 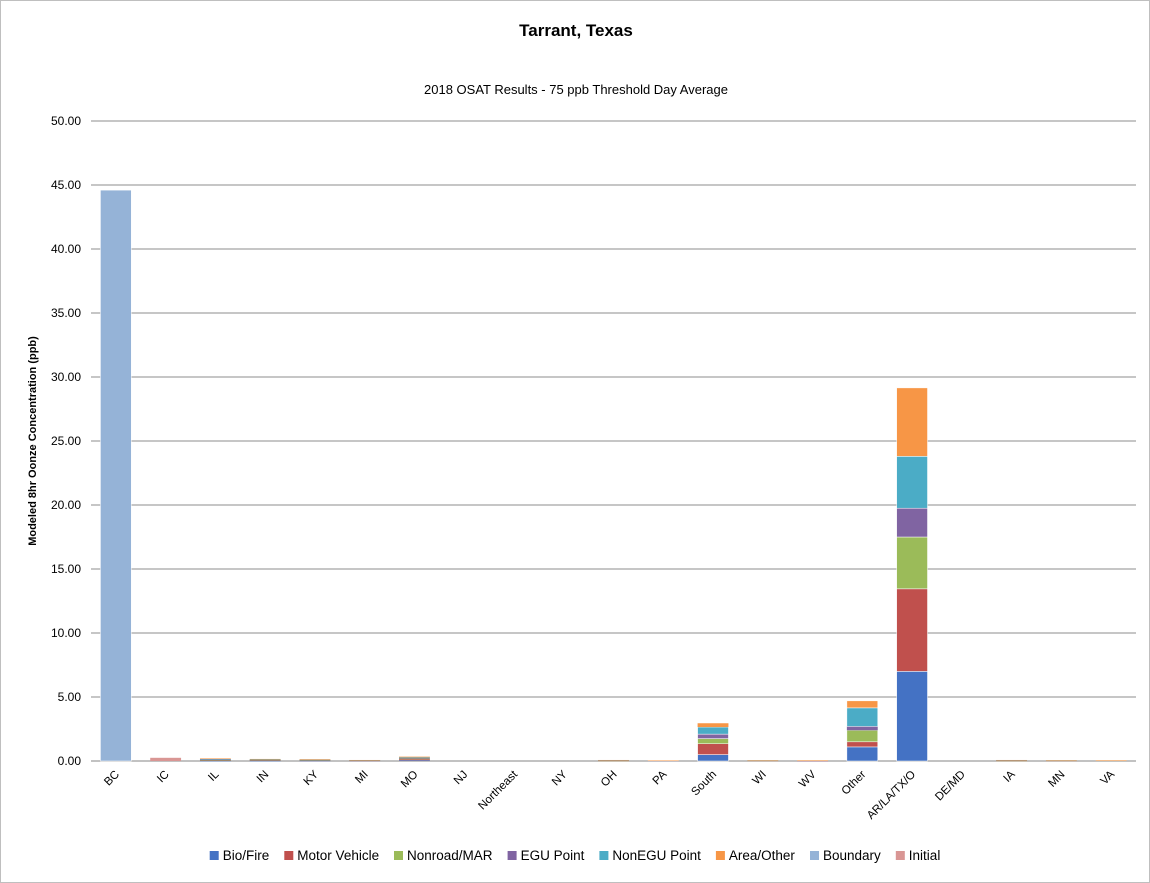 What do you see at coordinates (713, 758) in the screenshot?
I see `bar-south-bio-fire` at bounding box center [713, 758].